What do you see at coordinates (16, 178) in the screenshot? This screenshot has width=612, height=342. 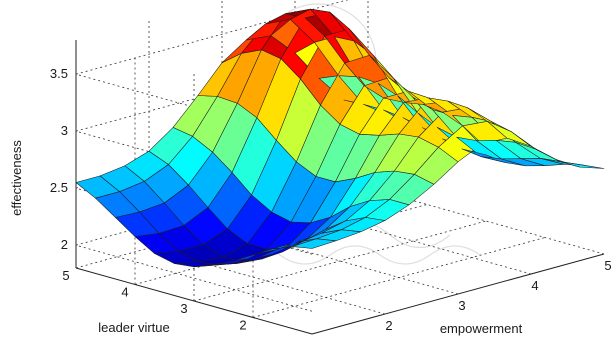 I see `z-axis-label: effectiveness` at bounding box center [16, 178].